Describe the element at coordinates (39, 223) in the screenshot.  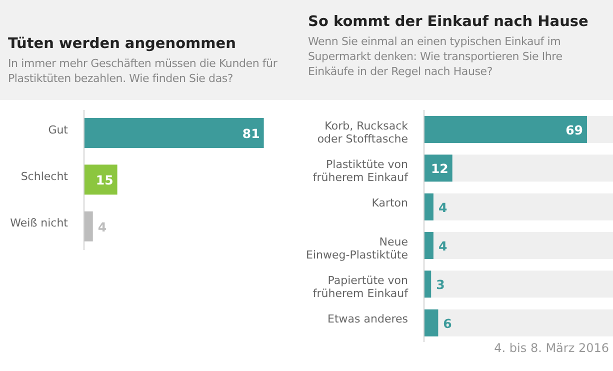
I see `y-tick-label: Weiß nicht` at that location.